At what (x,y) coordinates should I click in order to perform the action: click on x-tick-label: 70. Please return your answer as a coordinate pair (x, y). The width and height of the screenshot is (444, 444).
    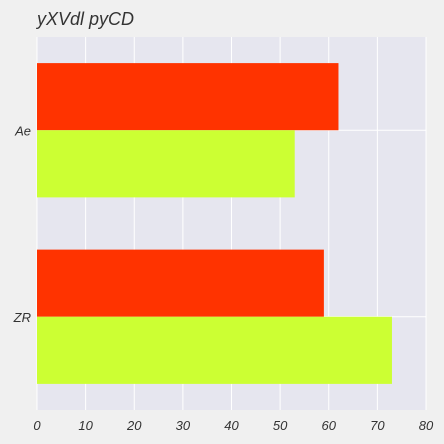
    Looking at the image, I should click on (377, 425).